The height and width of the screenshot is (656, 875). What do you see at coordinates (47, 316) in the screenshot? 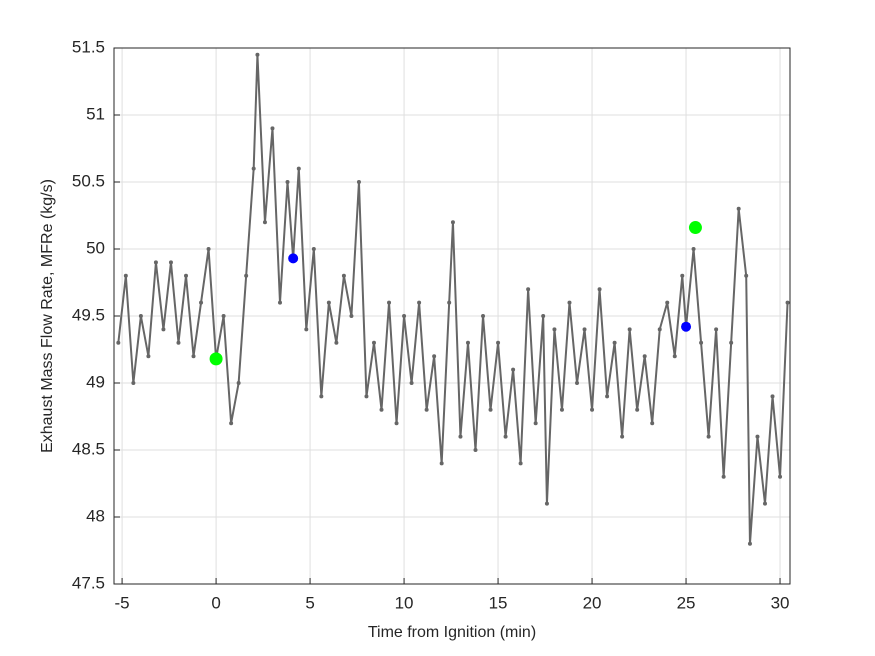
I see `y-axis-label: Exhaust Mass Flow Rate, MFRe (kg/s)` at bounding box center [47, 316].